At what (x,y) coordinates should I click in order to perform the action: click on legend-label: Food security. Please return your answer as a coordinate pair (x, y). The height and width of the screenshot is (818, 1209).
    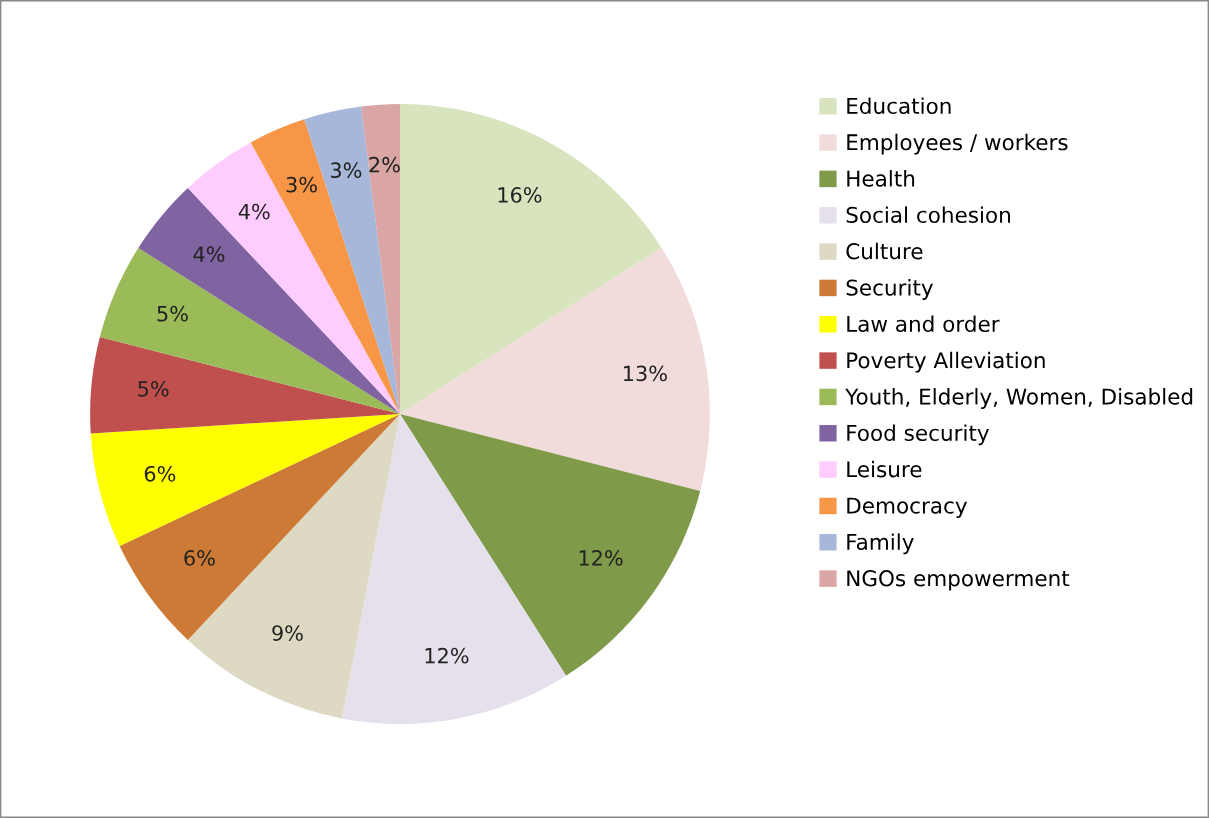
    Looking at the image, I should click on (918, 435).